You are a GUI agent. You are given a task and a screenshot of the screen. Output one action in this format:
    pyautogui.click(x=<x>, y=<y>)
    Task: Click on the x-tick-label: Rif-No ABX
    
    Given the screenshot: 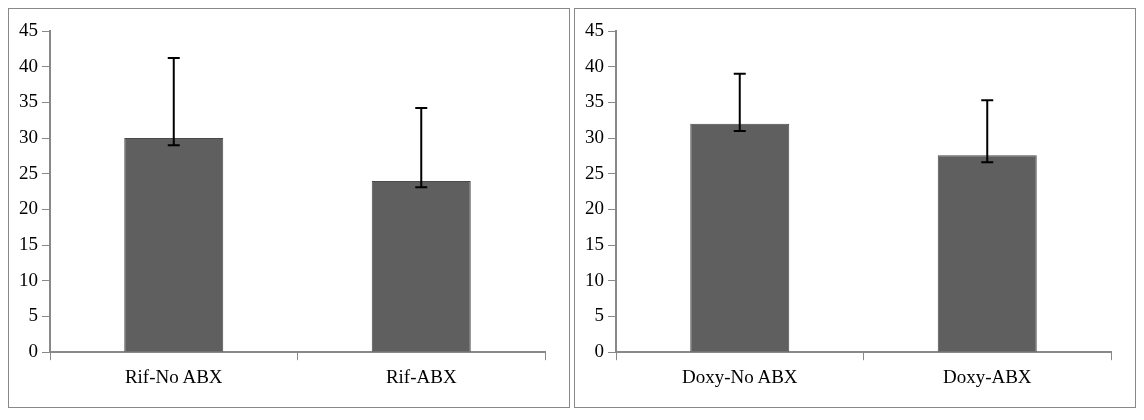 What is the action you would take?
    pyautogui.click(x=173, y=376)
    